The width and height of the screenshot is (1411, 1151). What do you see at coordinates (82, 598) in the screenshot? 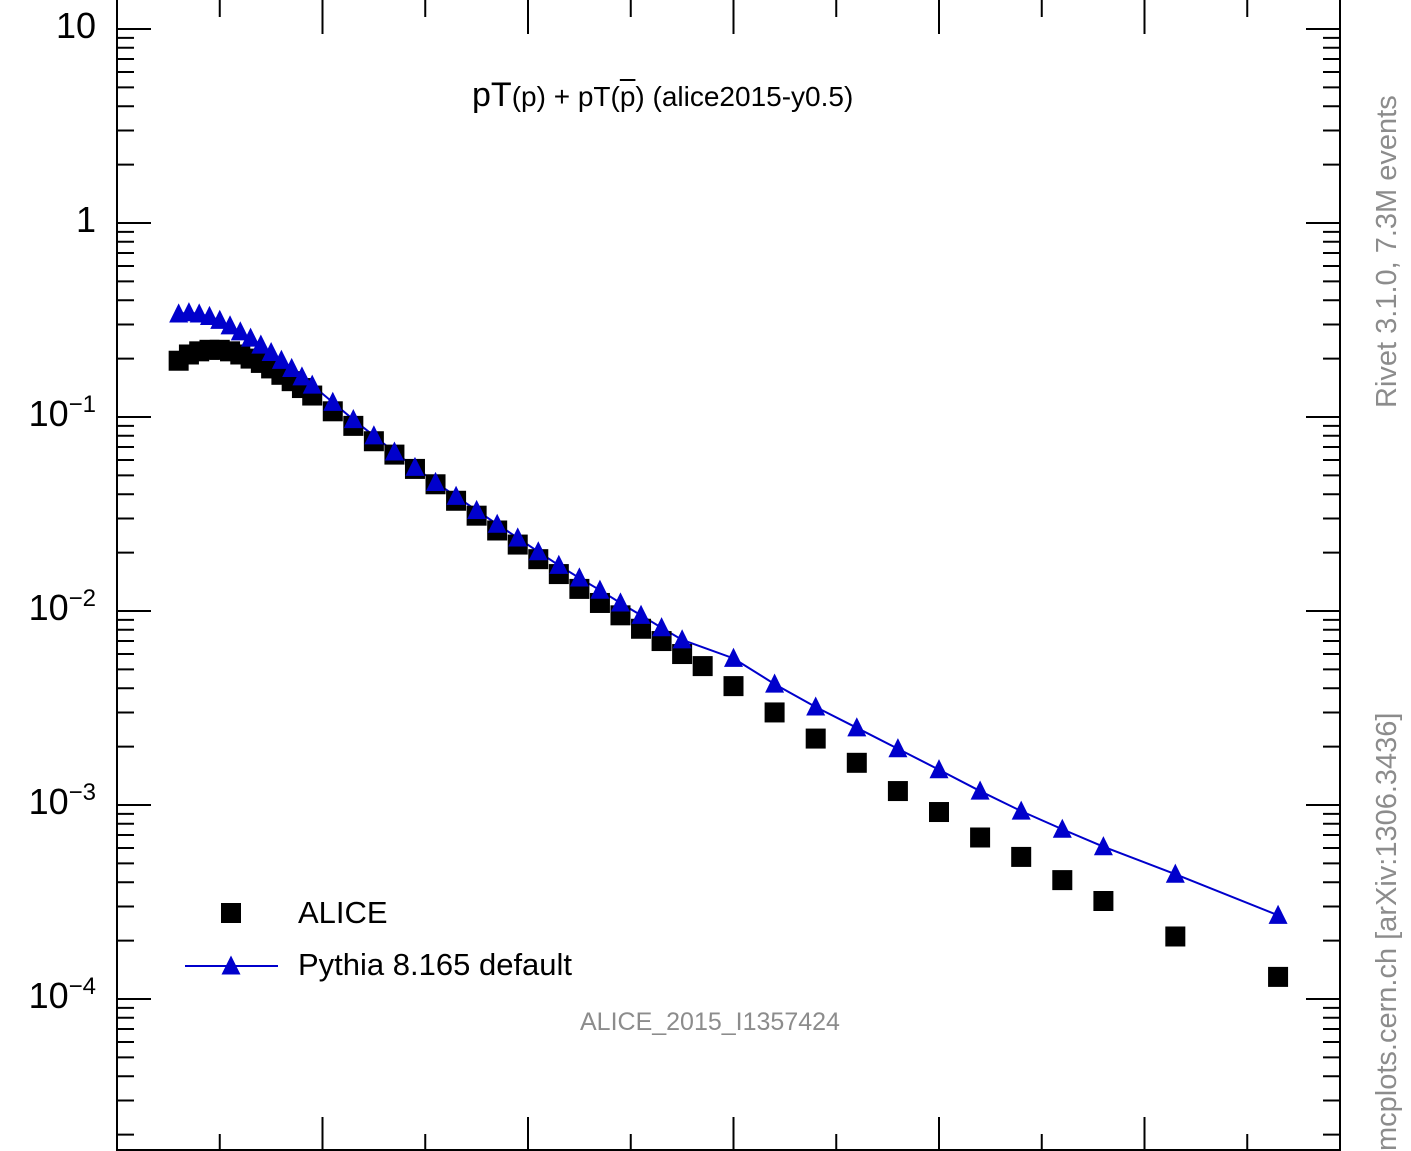
I see `y-tick-label-exponent: −2` at bounding box center [82, 598].